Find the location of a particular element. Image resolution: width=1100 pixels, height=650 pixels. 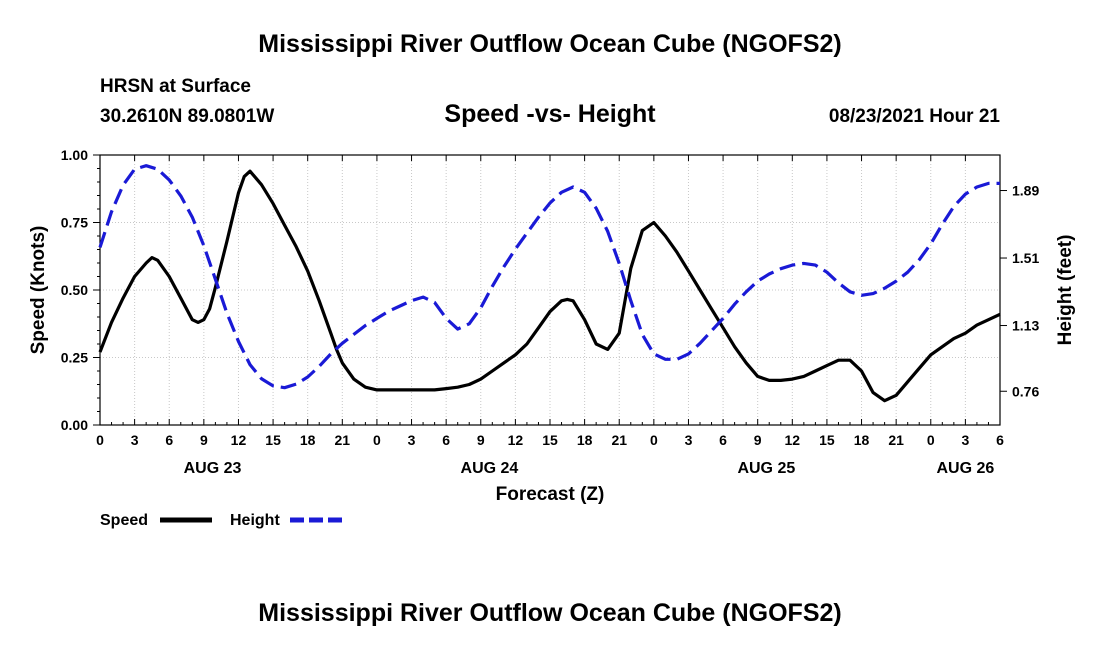

forecast-datetime: 08/23/2021 Hour 21 is located at coordinates (914, 116).